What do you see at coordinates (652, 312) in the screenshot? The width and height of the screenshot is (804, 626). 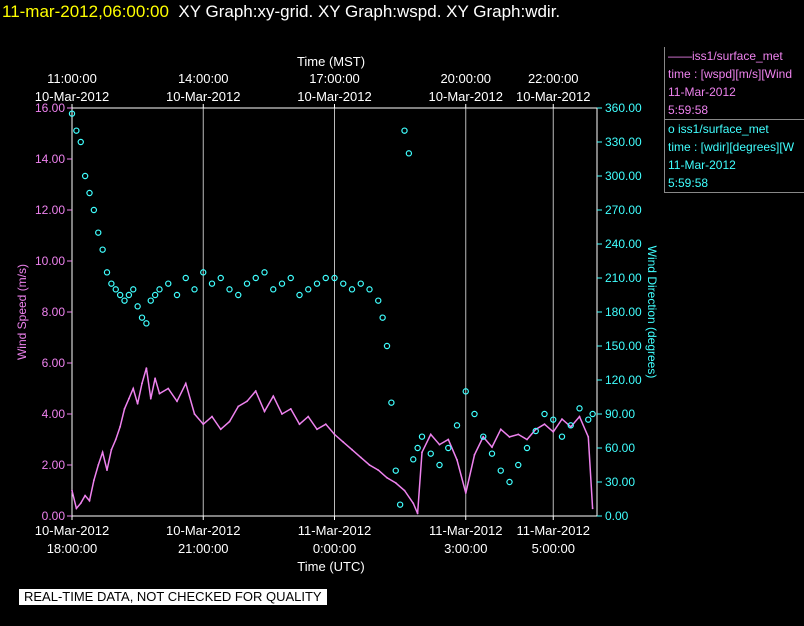 I see `right-axis-title: Wind Direction (degrees)` at bounding box center [652, 312].